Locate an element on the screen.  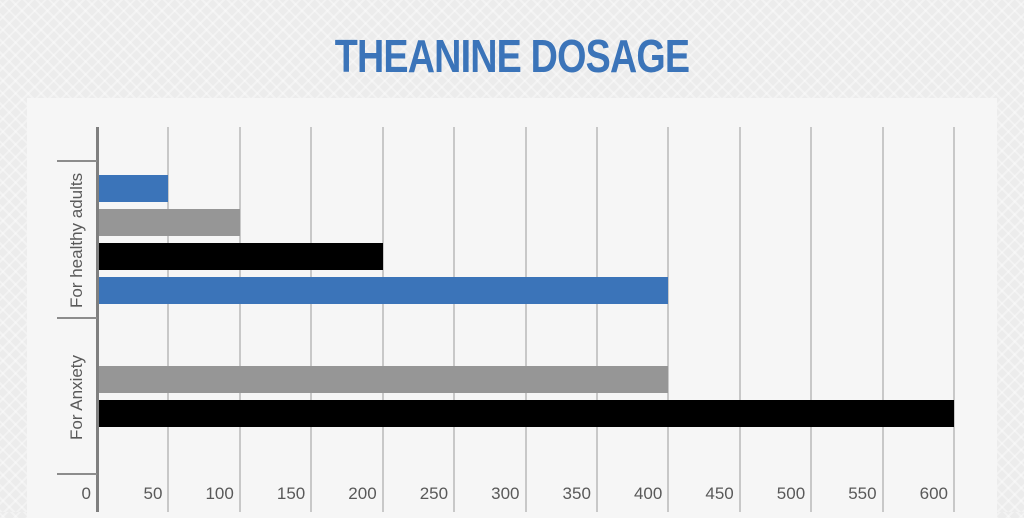
x-tick-label: 350 is located at coordinates (576, 493).